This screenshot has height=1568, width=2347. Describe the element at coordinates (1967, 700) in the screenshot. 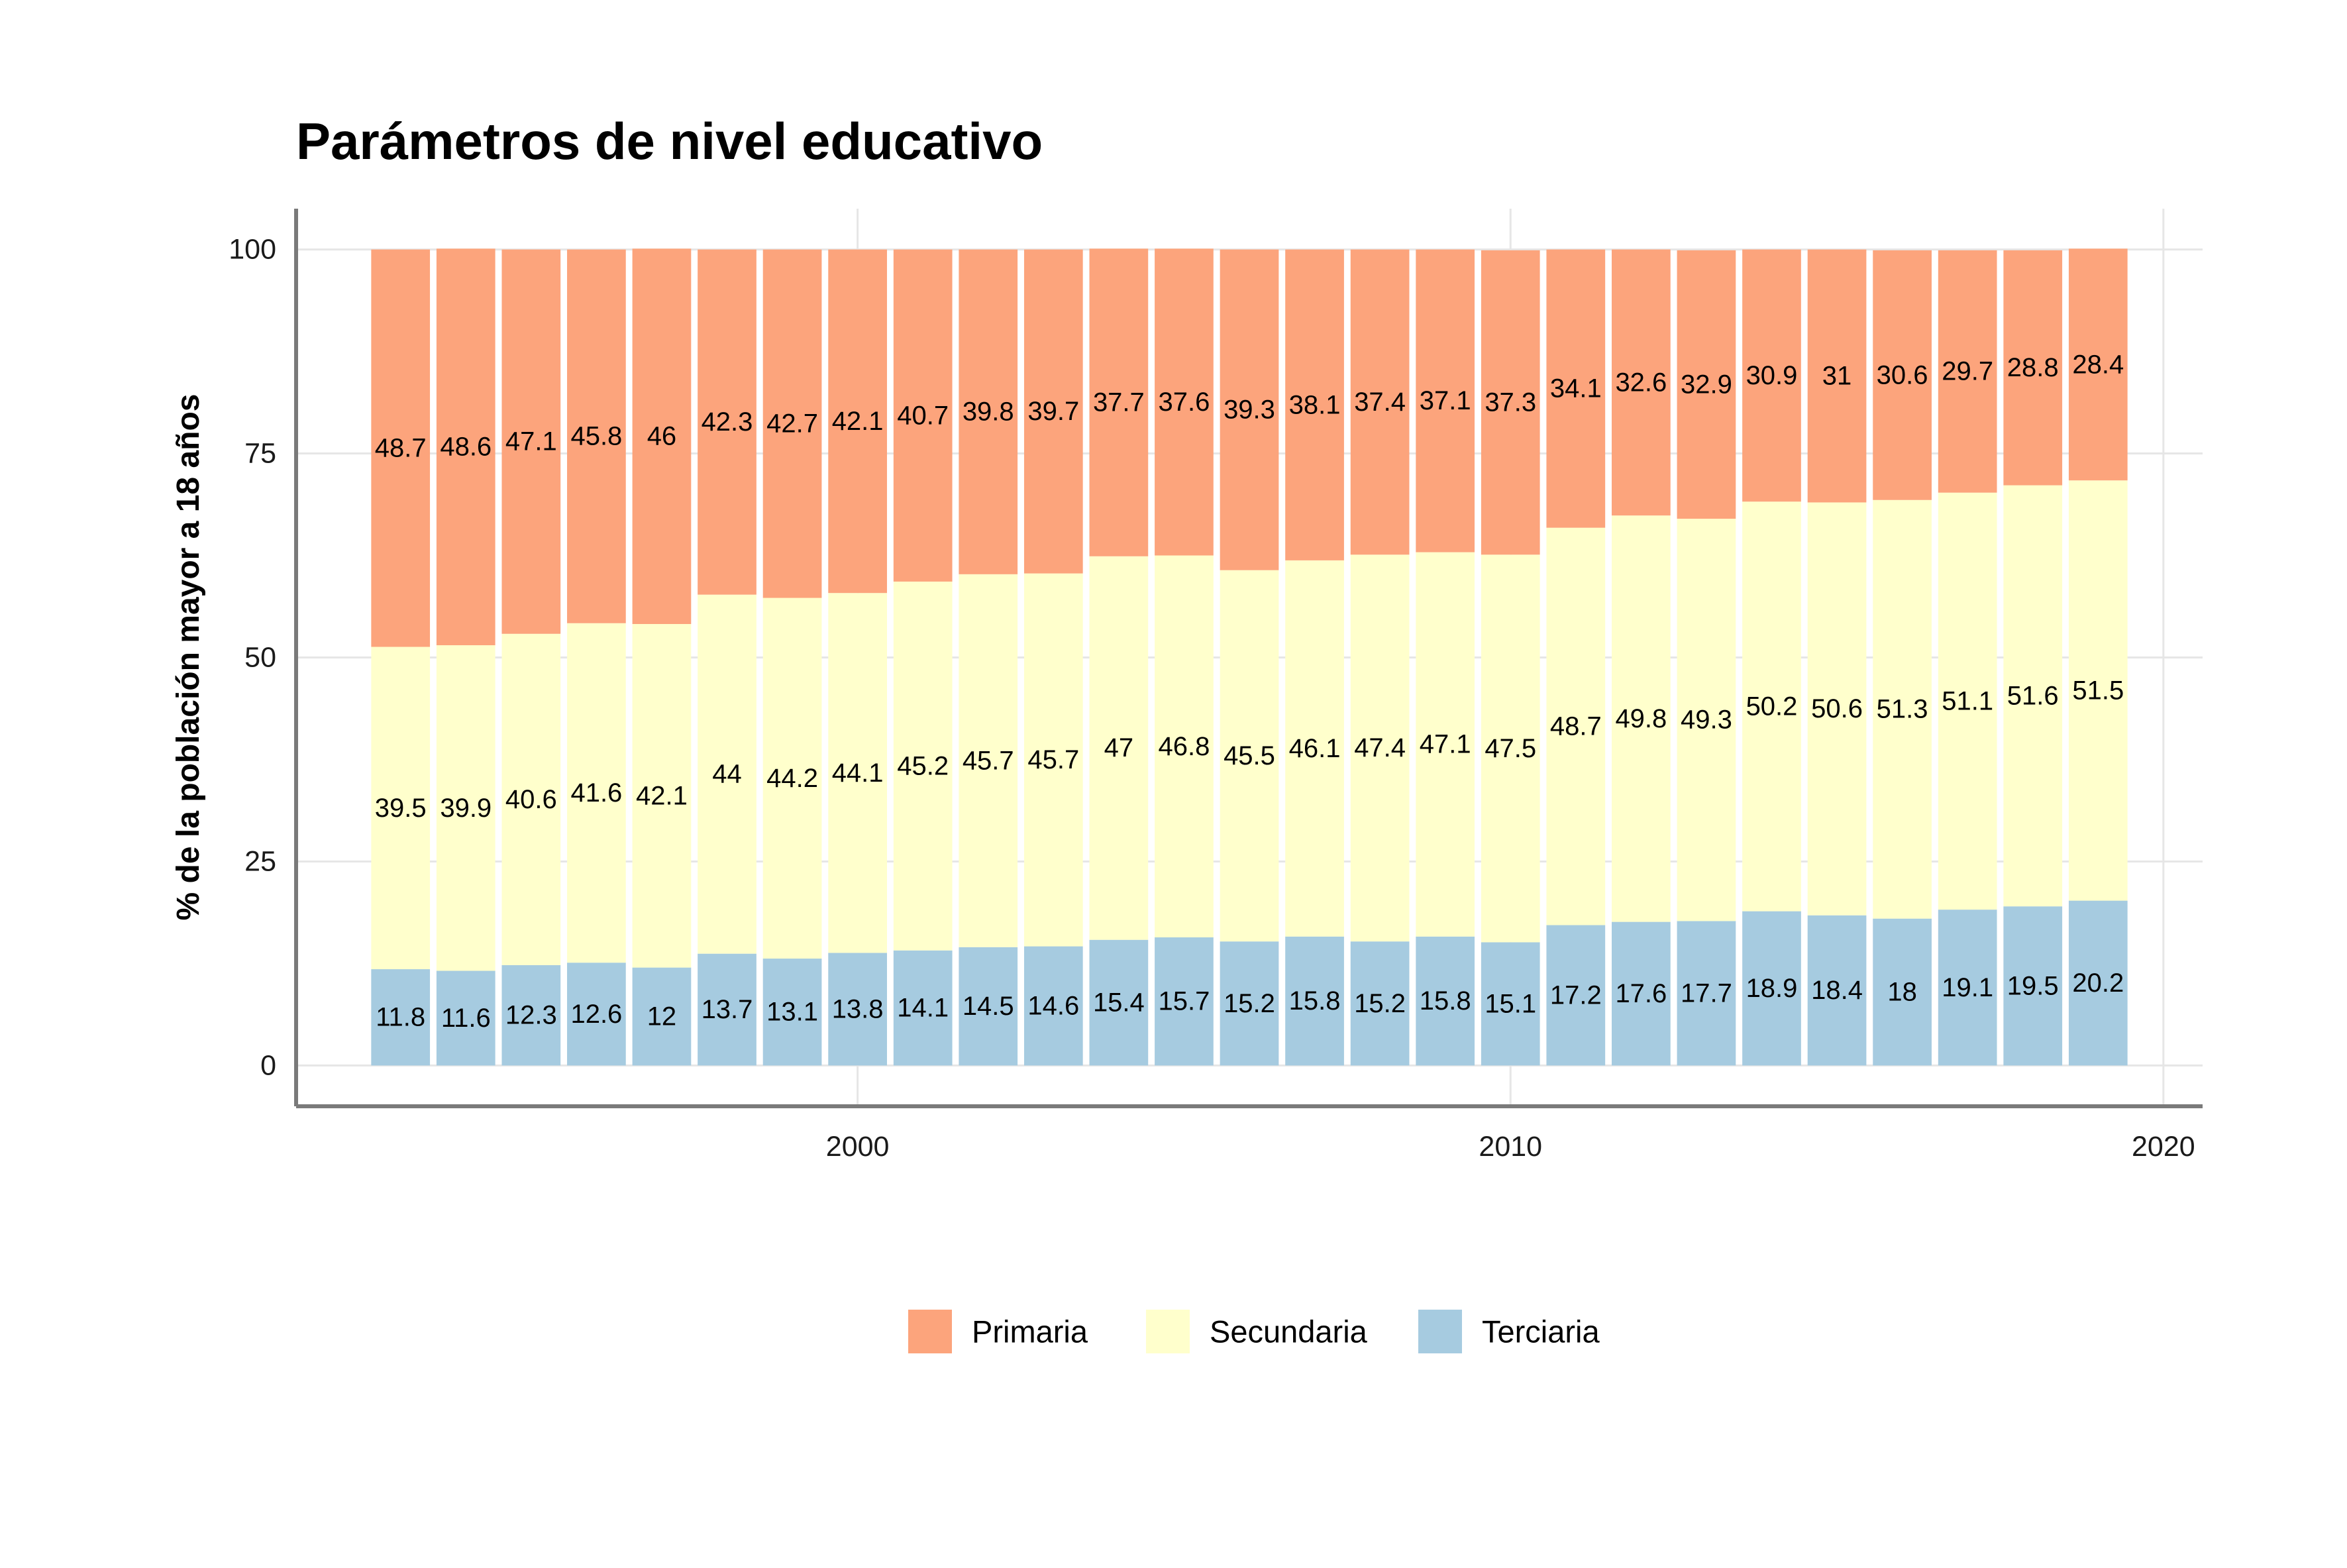

I see `data-label-secundaria-2017: 51.1` at that location.